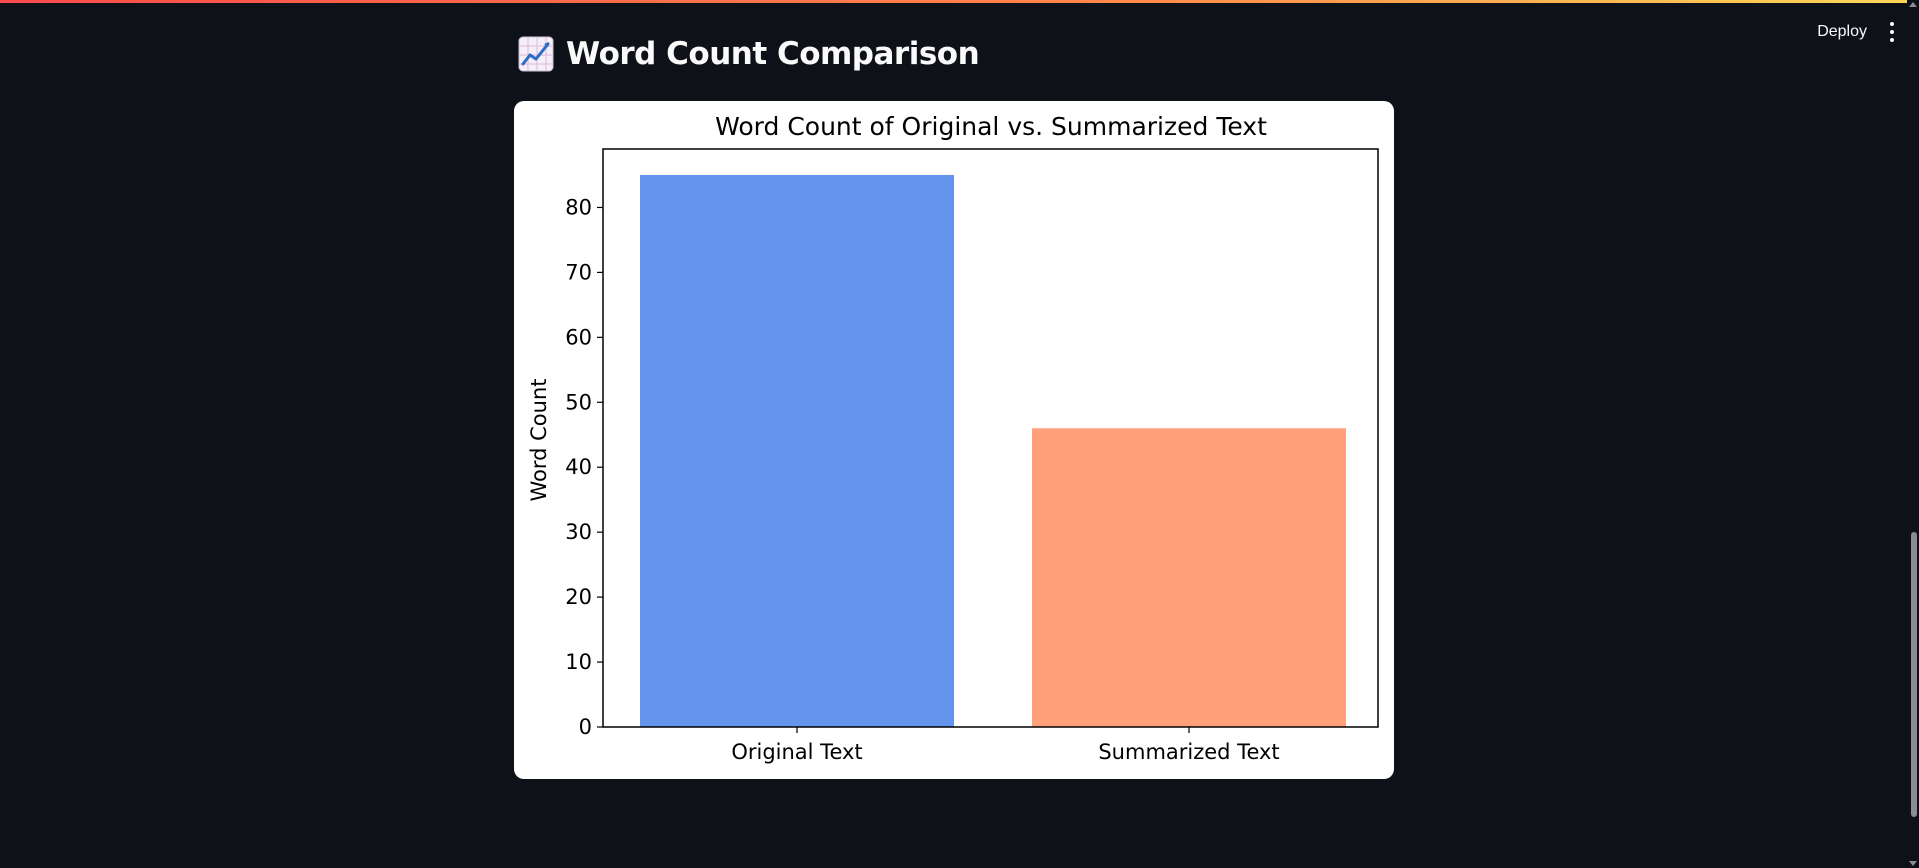 This screenshot has width=1919, height=868. I want to click on x-tick-label: Summarized Text, so click(1188, 752).